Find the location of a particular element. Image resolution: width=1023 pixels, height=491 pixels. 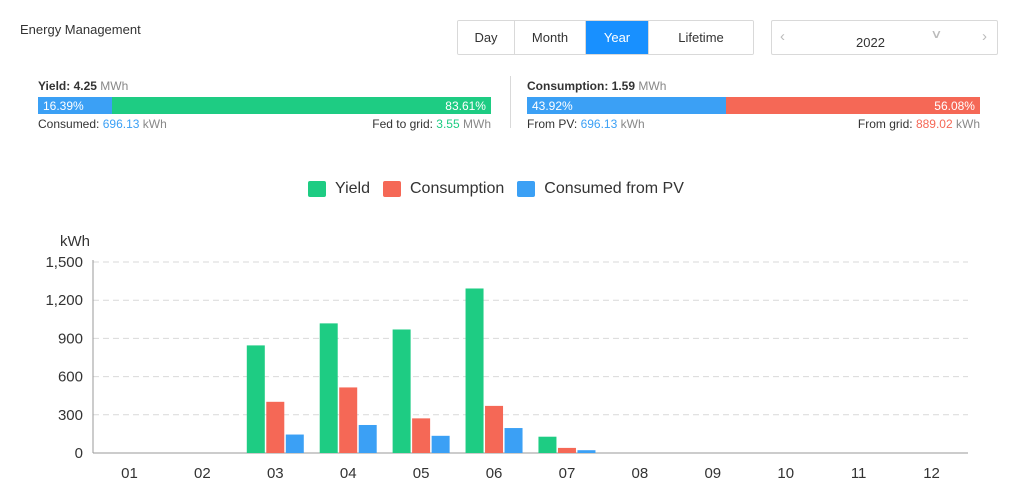

from-grid-unit: kWh is located at coordinates (968, 124).